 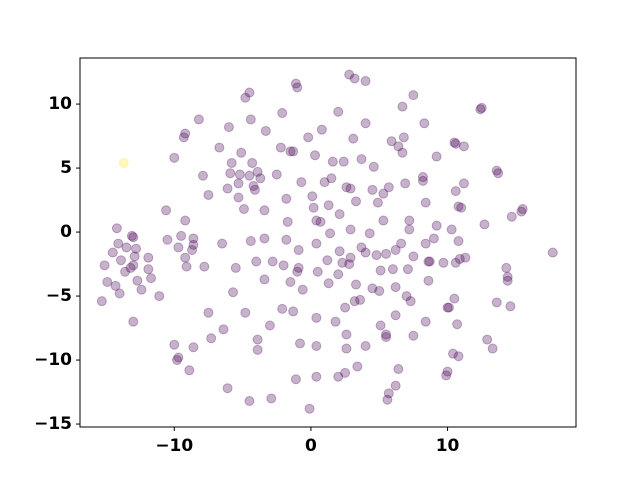 I want to click on x-tick-label: −10, so click(x=174, y=446).